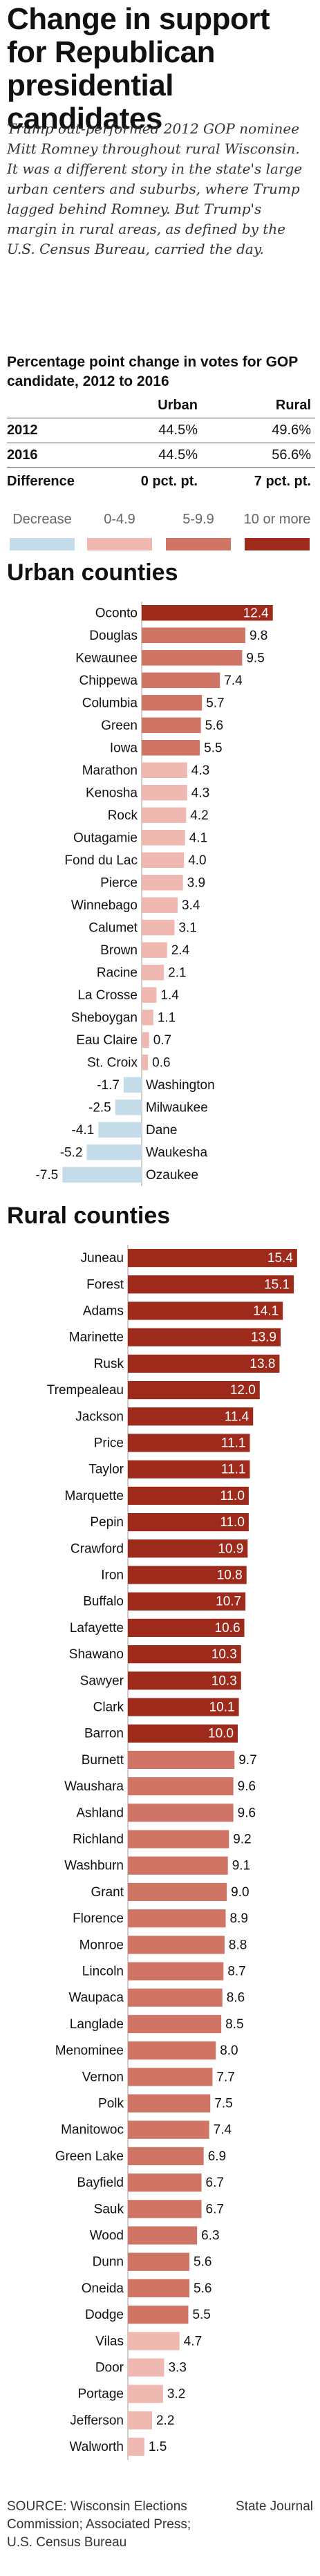  What do you see at coordinates (106, 658) in the screenshot?
I see `county-label: Kewaunee` at bounding box center [106, 658].